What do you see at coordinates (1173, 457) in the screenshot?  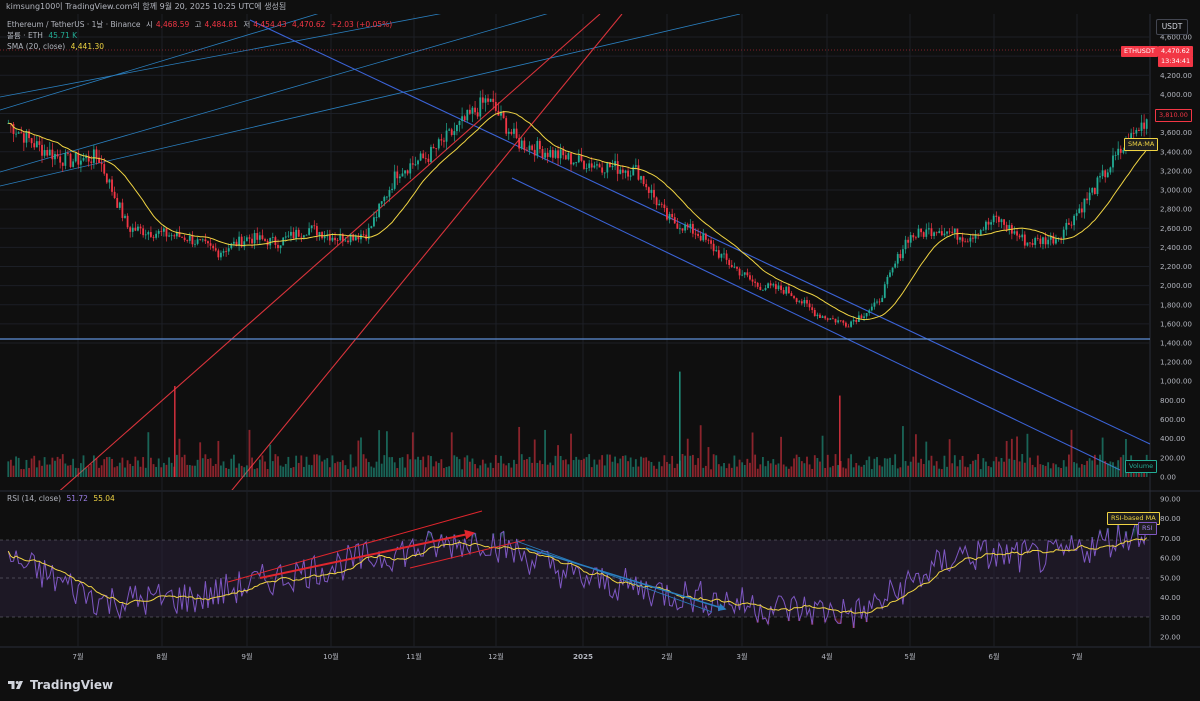 I see `volume-tick-label: 200.00` at bounding box center [1173, 457].